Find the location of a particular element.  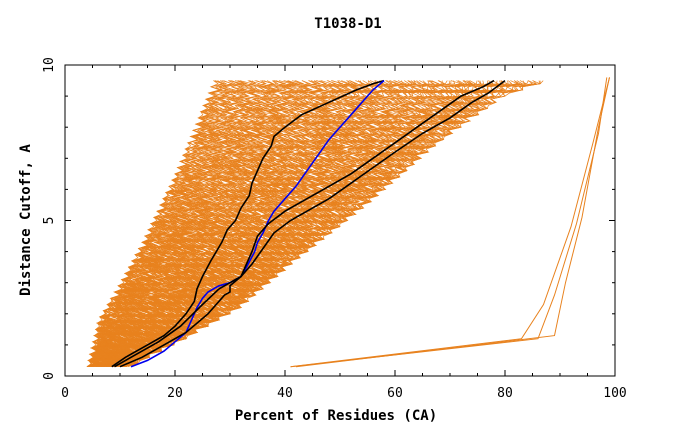

y-axis-label: Distance Cutoff, A is located at coordinates (26, 220).